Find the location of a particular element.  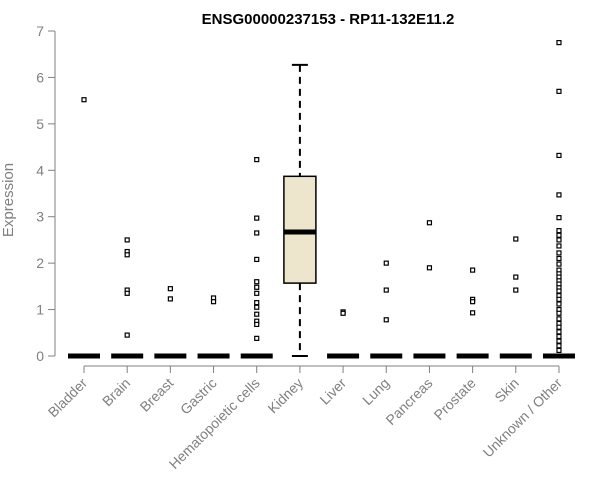

x-tick-label: Pancreas is located at coordinates (408, 401).